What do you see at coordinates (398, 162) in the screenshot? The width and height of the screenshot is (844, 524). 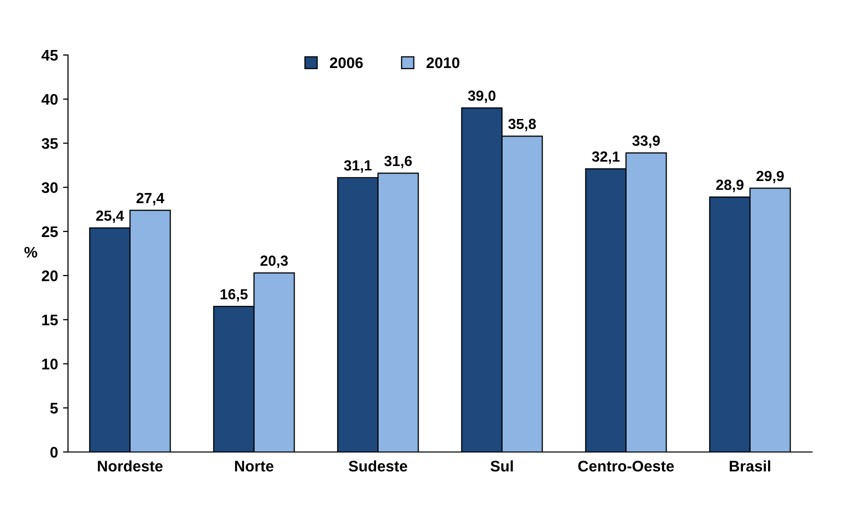 I see `data-label: 31,6` at bounding box center [398, 162].